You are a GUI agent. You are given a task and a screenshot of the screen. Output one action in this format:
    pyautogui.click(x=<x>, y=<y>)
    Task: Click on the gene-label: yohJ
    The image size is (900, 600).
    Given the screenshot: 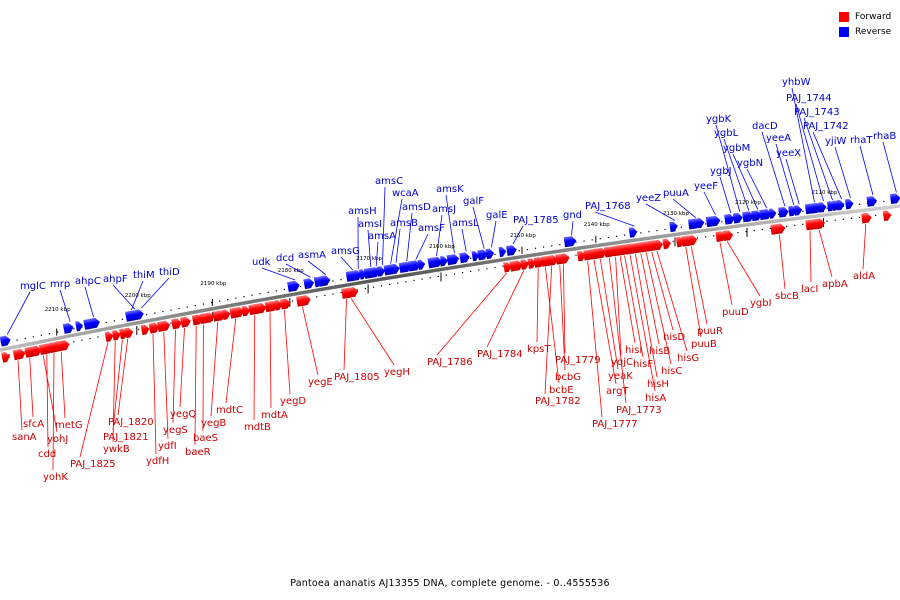 What is the action you would take?
    pyautogui.click(x=57, y=439)
    